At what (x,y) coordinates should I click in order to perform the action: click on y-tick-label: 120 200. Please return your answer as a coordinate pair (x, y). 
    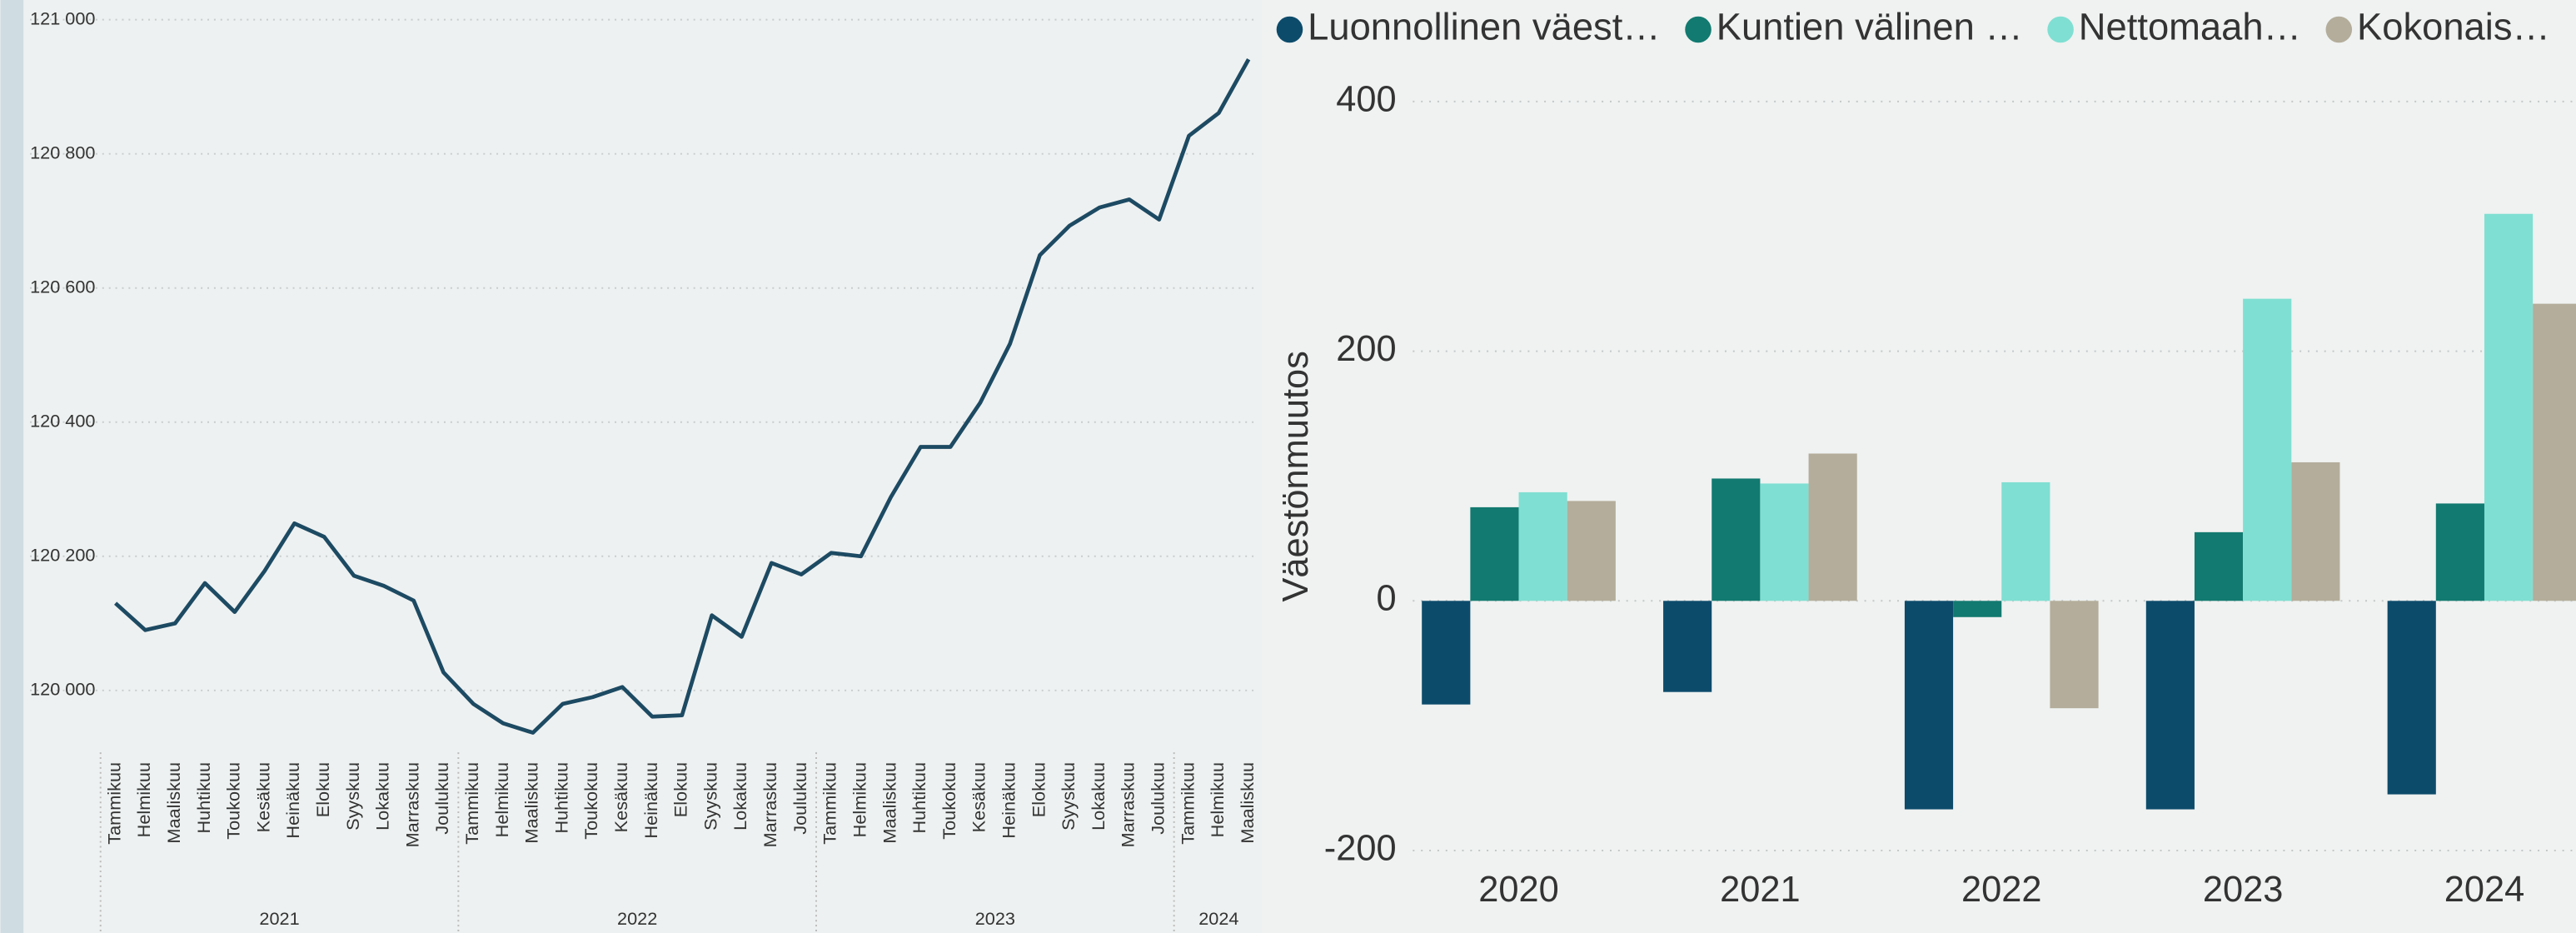
    Looking at the image, I should click on (63, 555).